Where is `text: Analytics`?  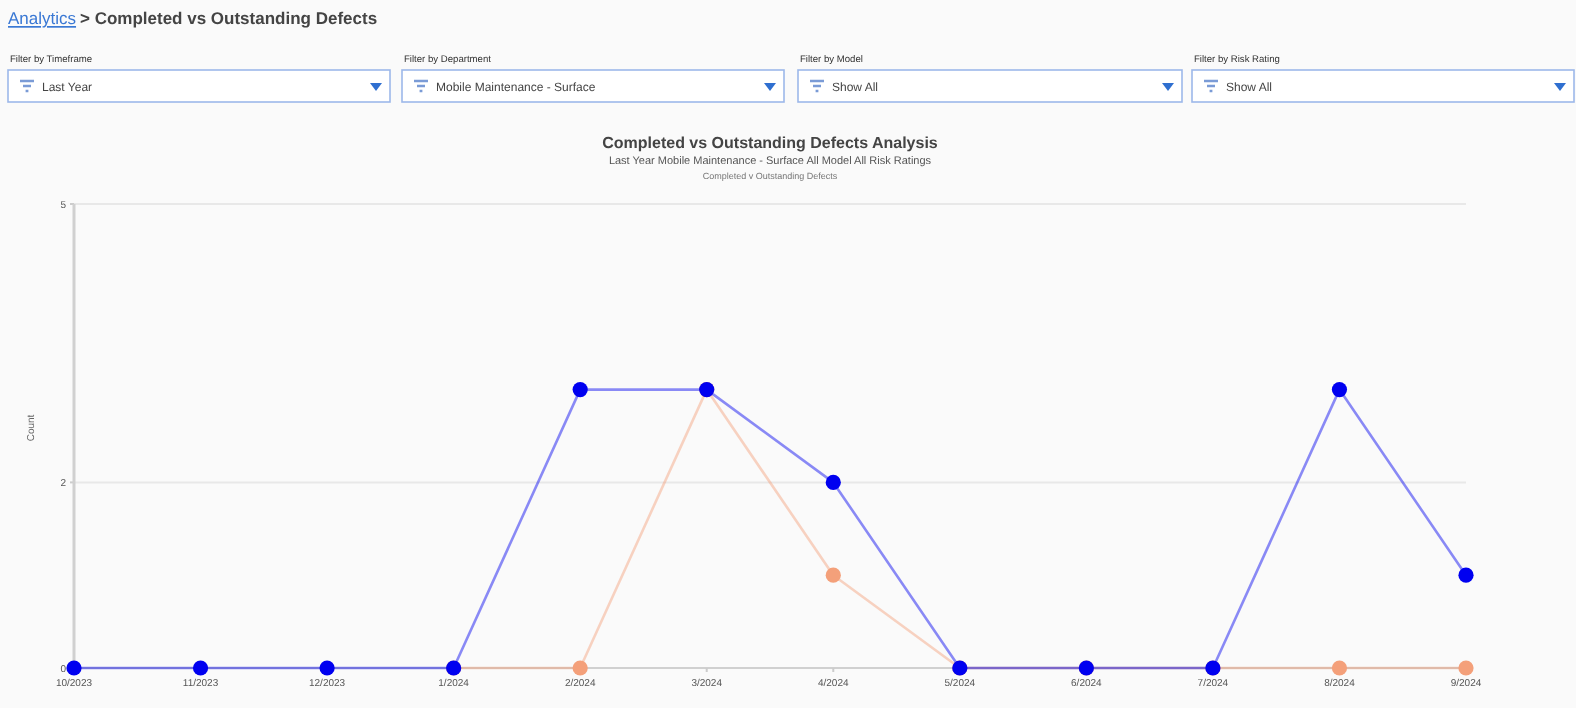 text: Analytics is located at coordinates (42, 18).